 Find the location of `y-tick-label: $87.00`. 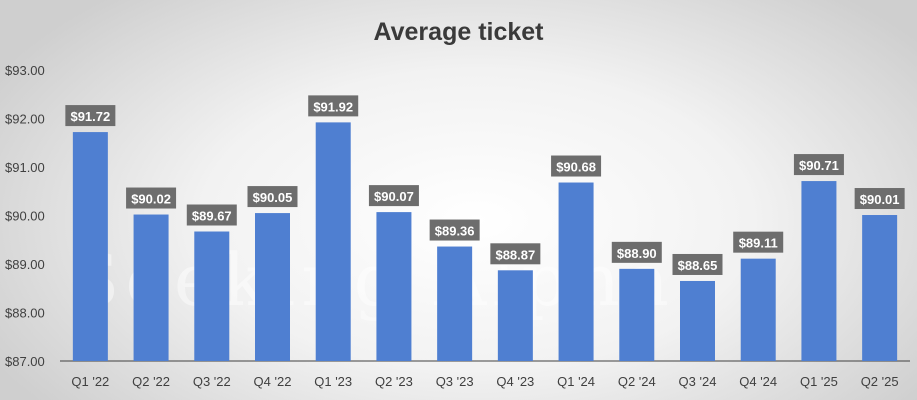

y-tick-label: $87.00 is located at coordinates (25, 361).